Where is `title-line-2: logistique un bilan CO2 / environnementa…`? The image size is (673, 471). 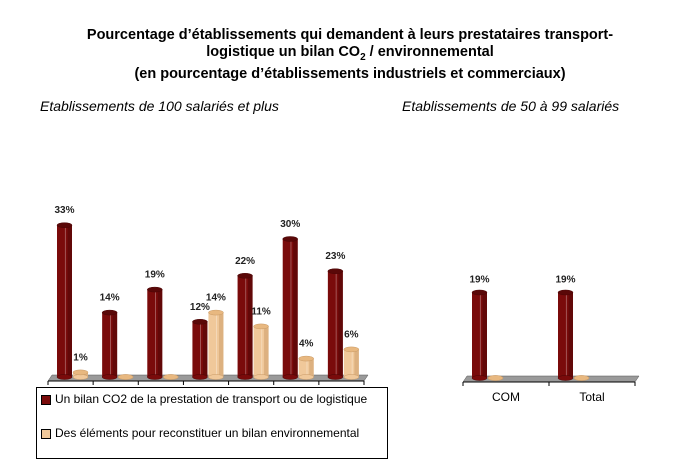 title-line-2: logistique un bilan CO2 / environnementa… is located at coordinates (350, 53).